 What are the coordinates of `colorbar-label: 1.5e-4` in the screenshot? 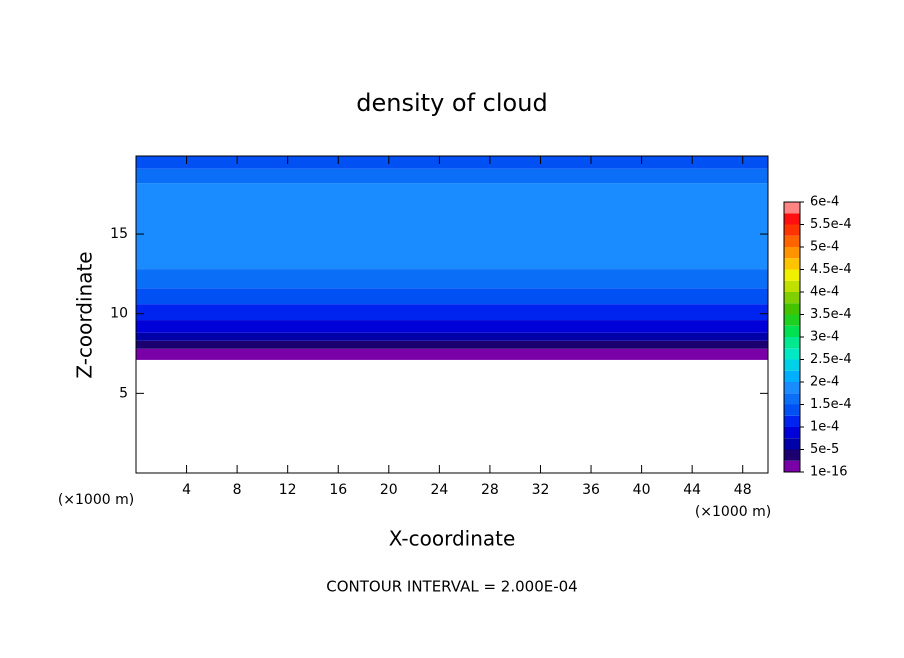 It's located at (831, 404).